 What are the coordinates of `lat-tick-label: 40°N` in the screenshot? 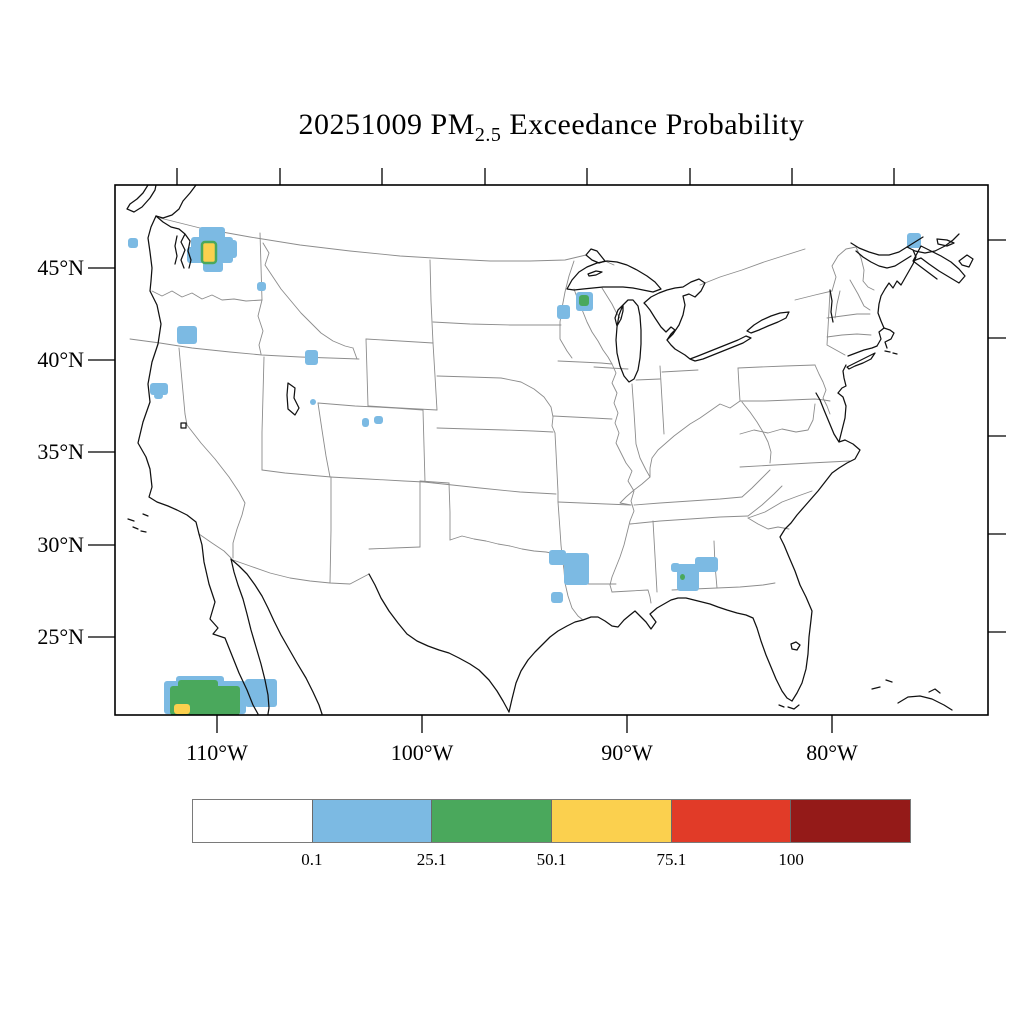 It's located at (60, 359).